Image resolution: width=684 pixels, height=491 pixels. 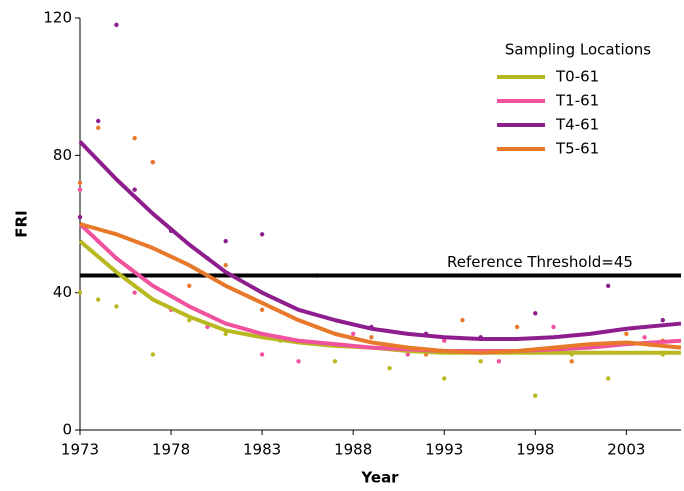 I want to click on legend-title: Sampling Locations, so click(x=578, y=50).